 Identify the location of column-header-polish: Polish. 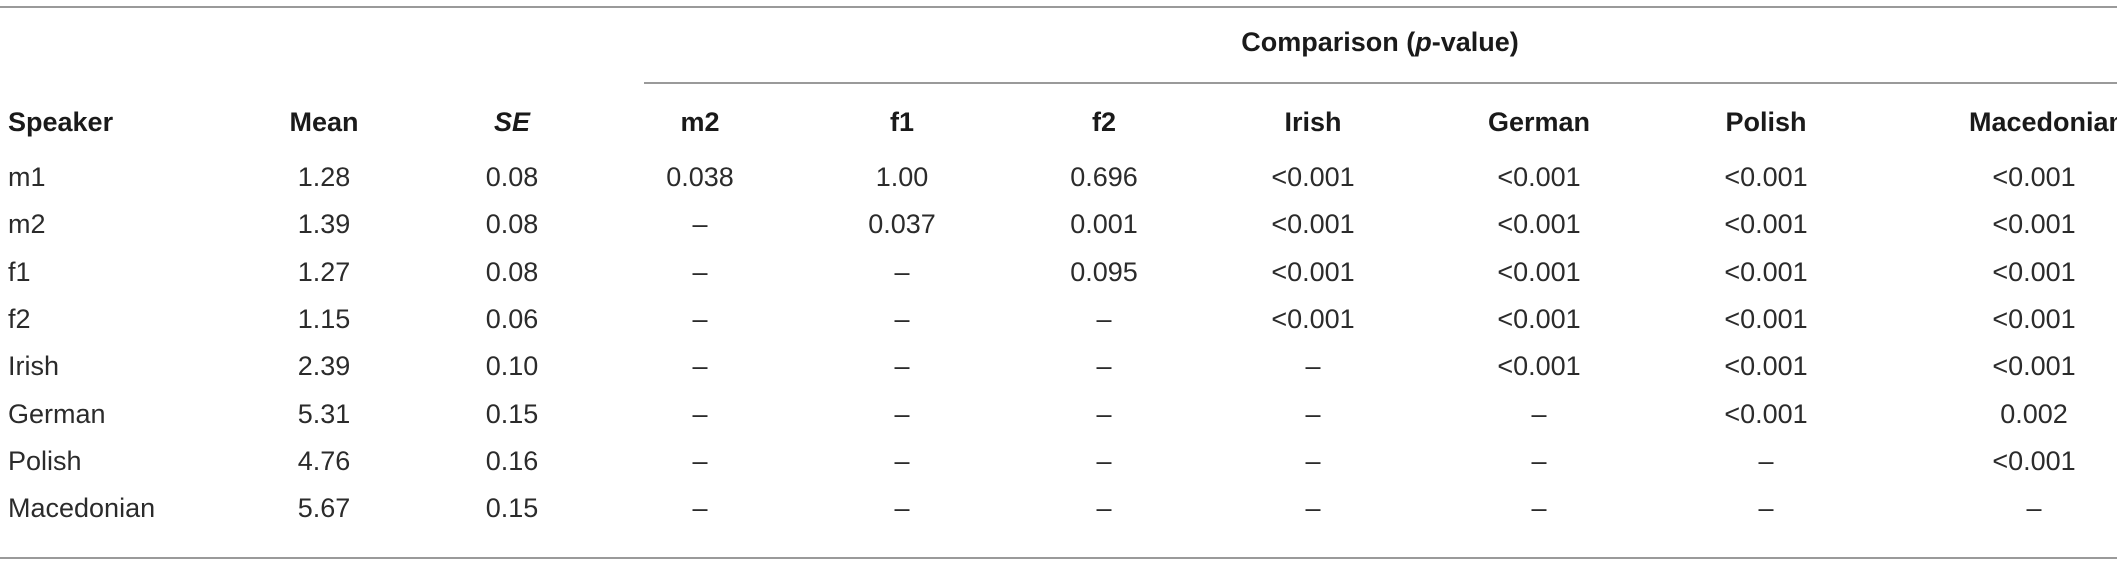
(1766, 122).